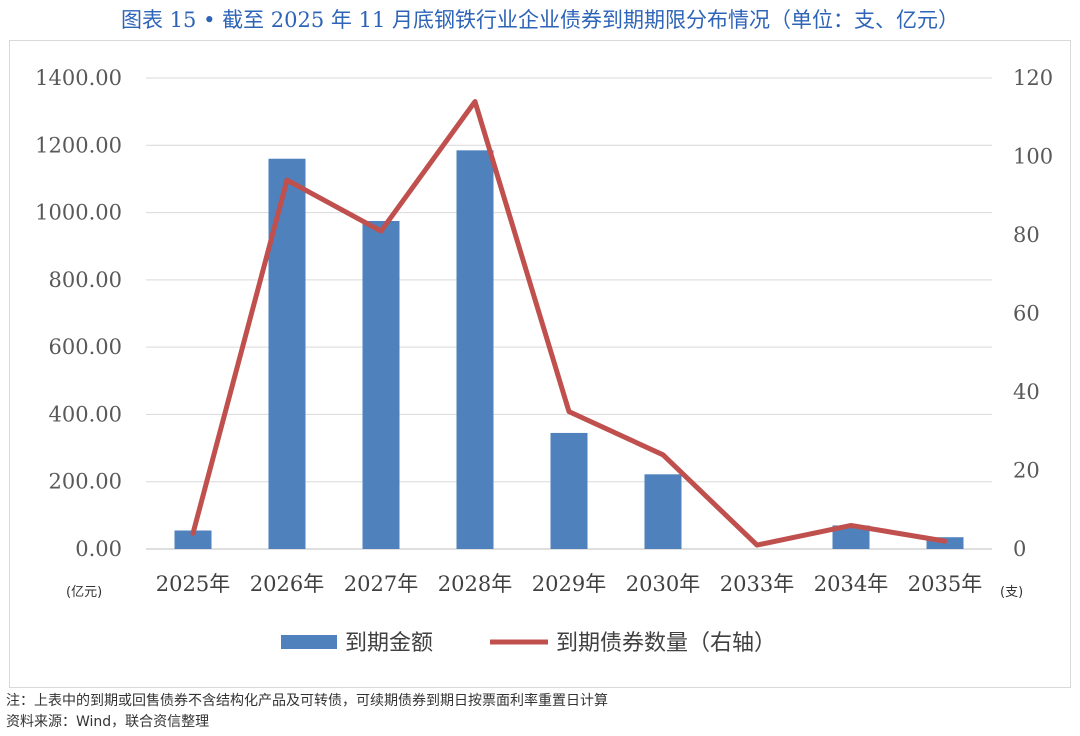 This screenshot has height=736, width=1080. Describe the element at coordinates (666, 643) in the screenshot. I see `legend-label-line: 到期债券数量（右轴）` at that location.